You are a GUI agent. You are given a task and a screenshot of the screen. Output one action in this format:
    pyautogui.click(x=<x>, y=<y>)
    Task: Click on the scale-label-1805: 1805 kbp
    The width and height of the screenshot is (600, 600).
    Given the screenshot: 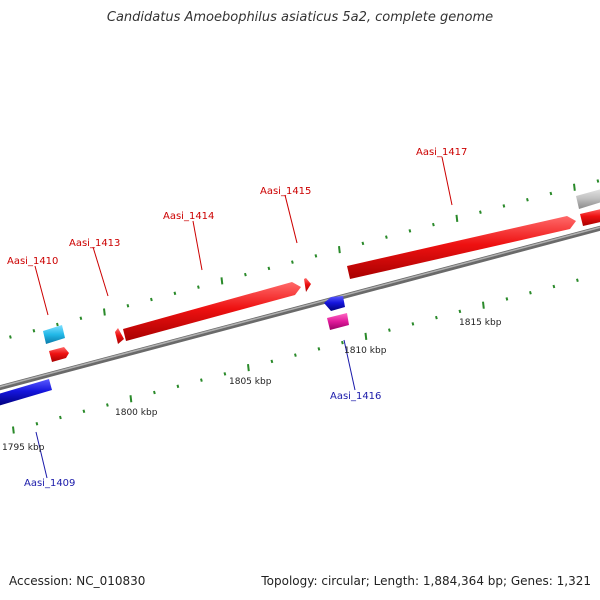 What is the action you would take?
    pyautogui.click(x=250, y=382)
    